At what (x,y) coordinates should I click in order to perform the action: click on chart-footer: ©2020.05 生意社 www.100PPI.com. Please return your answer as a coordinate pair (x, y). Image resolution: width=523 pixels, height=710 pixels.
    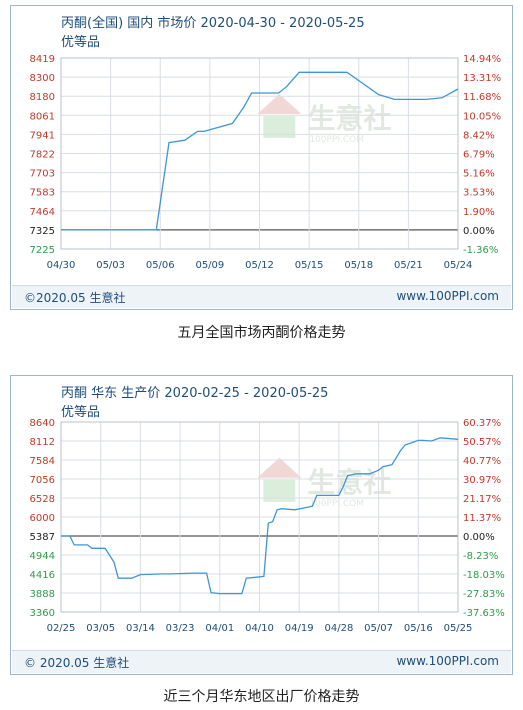
    Looking at the image, I should click on (261, 296).